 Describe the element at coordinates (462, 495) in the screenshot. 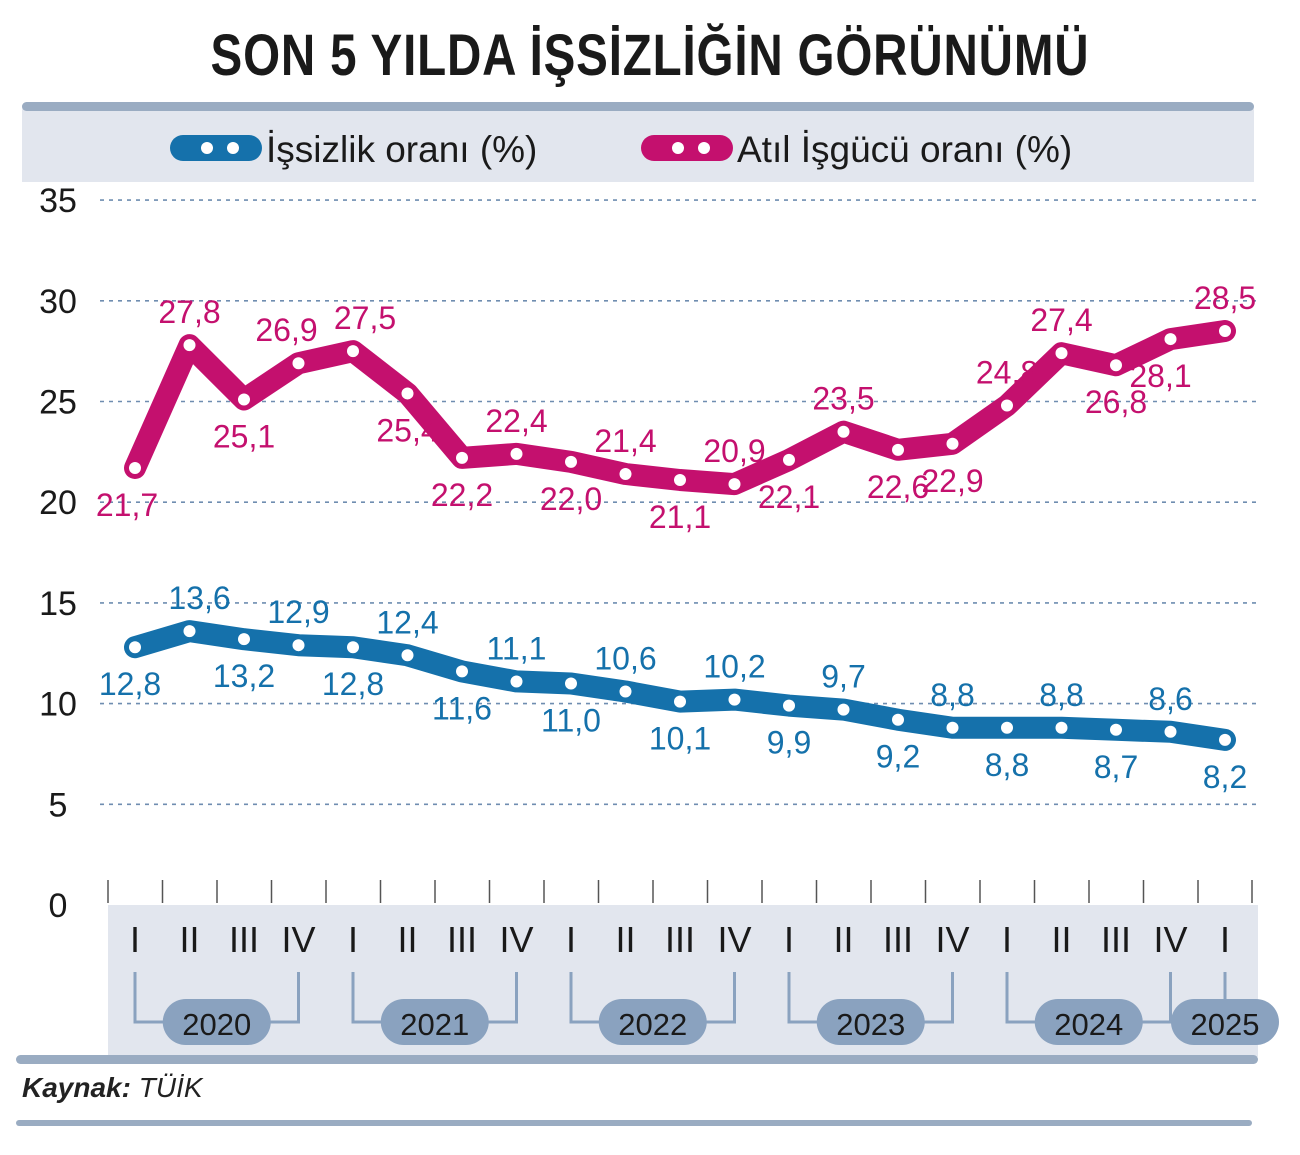

I see `data-label-underutilization: 22,2` at that location.